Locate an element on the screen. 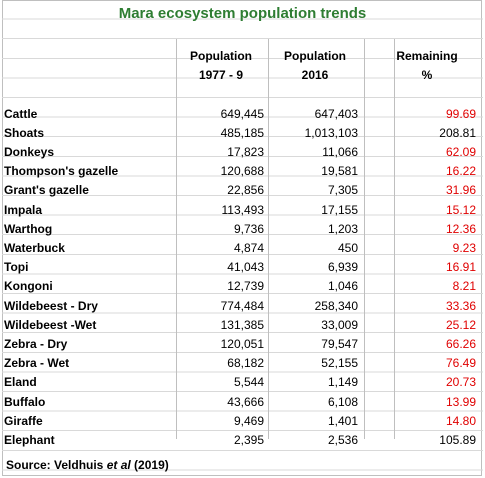  population-1977: 120,688 is located at coordinates (242, 171).